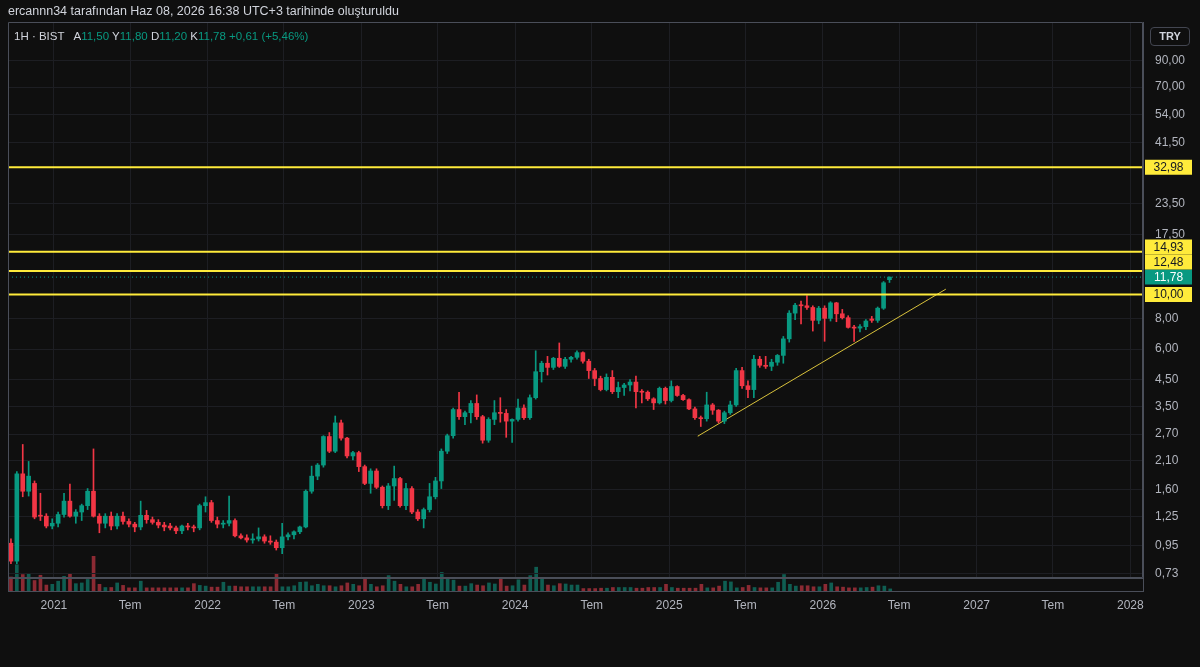  I want to click on x-tick-label: 2026, so click(823, 604).